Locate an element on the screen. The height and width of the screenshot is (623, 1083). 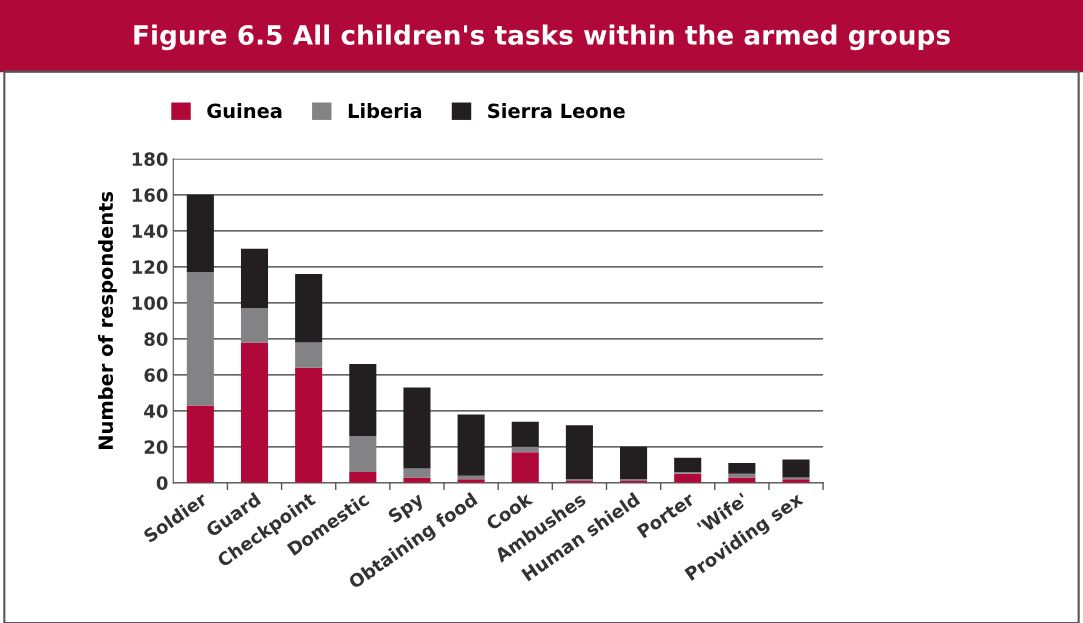
y-tick-label: 40 is located at coordinates (156, 411).